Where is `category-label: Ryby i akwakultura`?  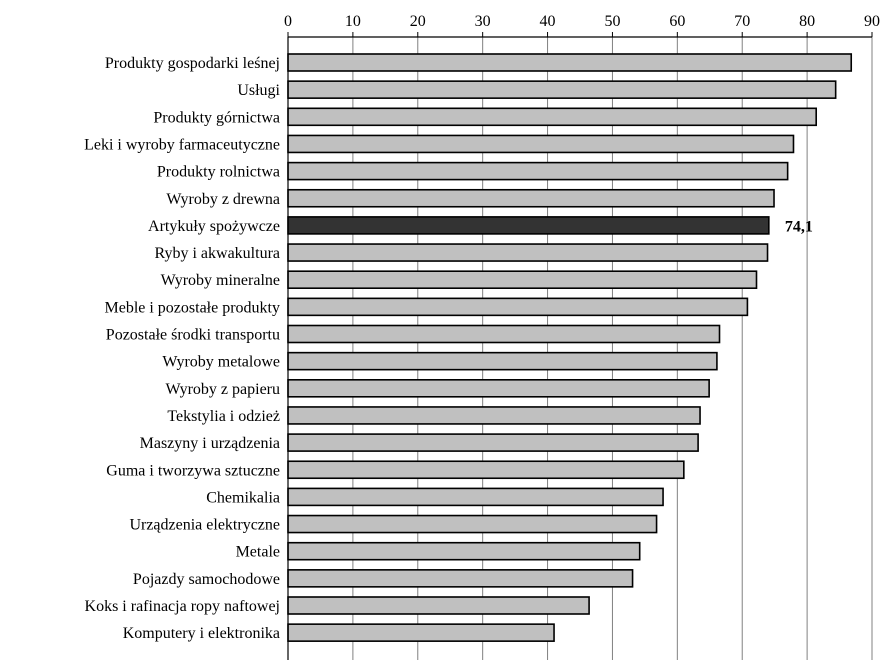
category-label: Ryby i akwakultura is located at coordinates (217, 253).